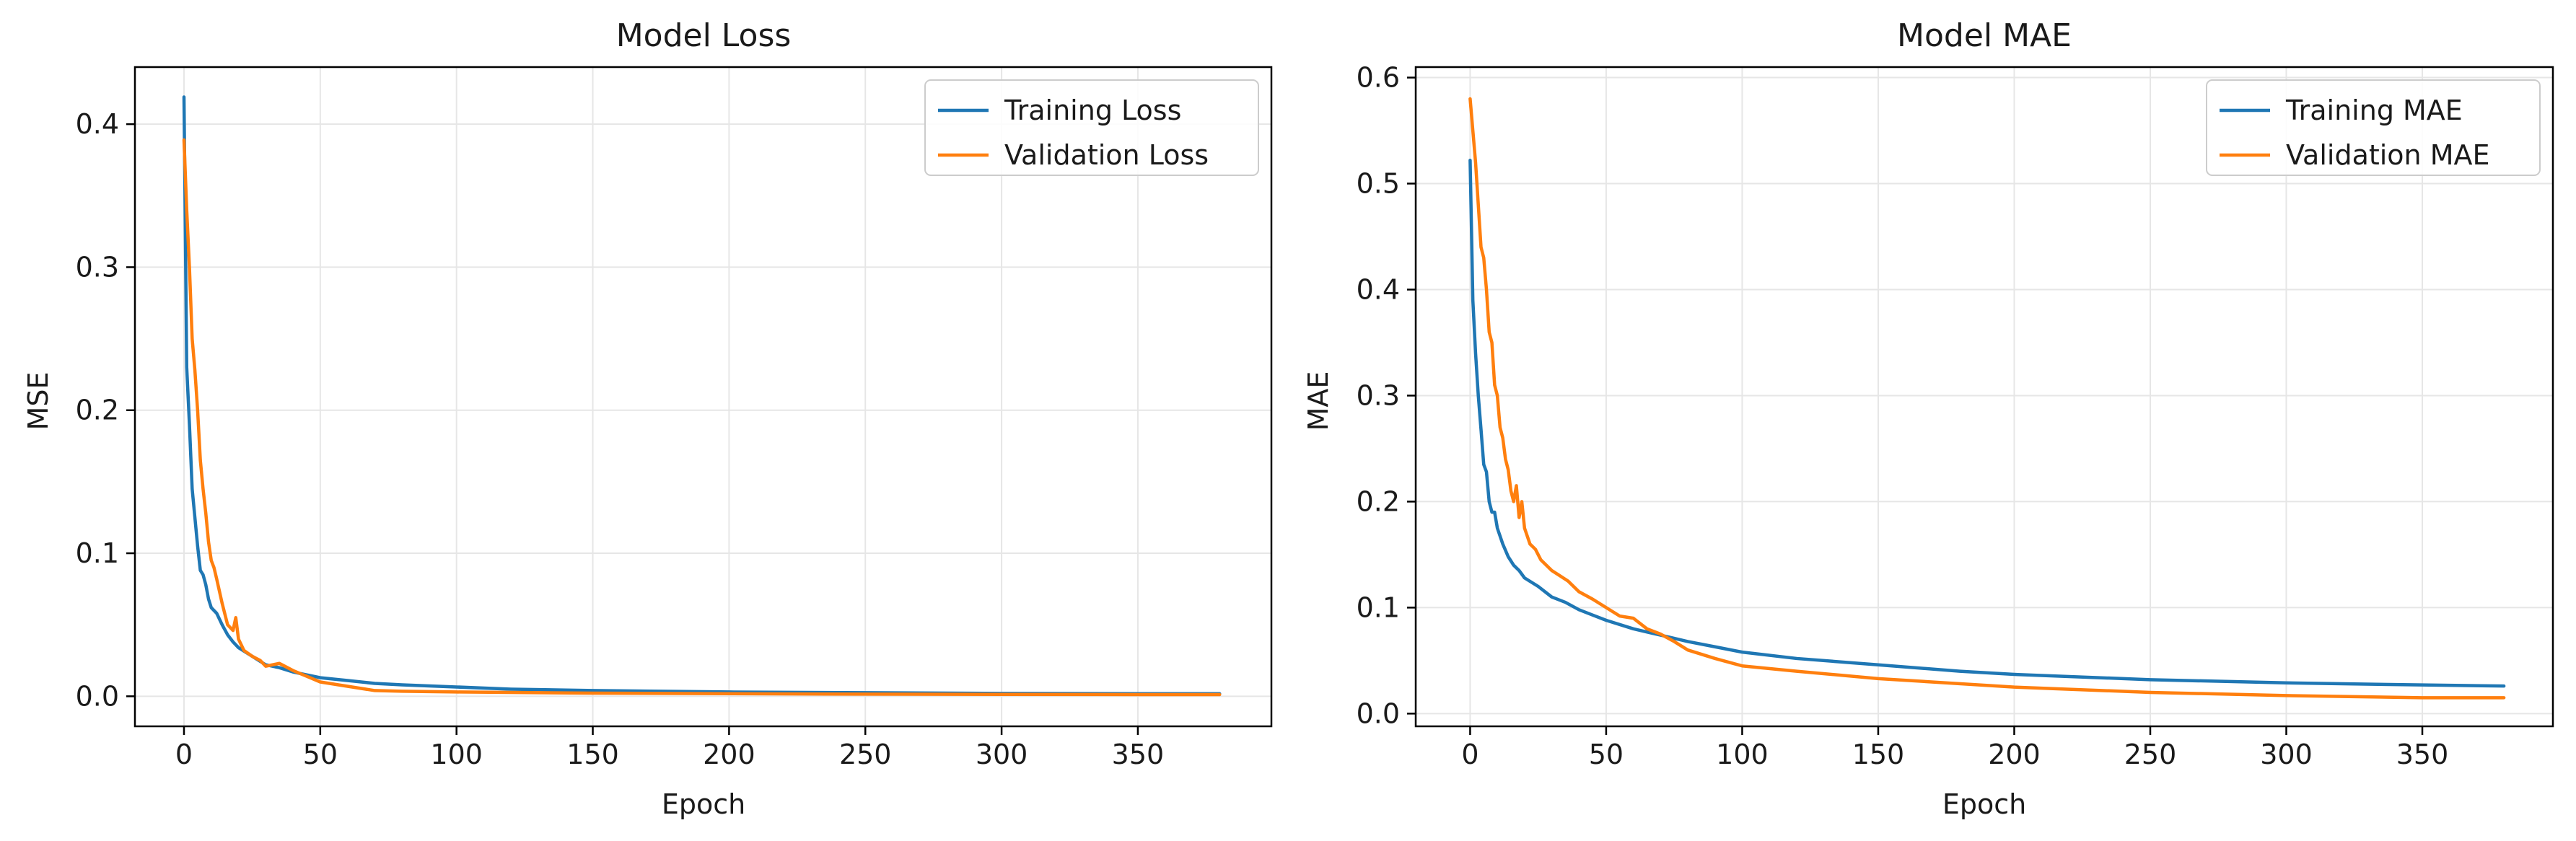 Image resolution: width=2576 pixels, height=841 pixels. I want to click on mae-y-tick-label: 0.0, so click(1378, 713).